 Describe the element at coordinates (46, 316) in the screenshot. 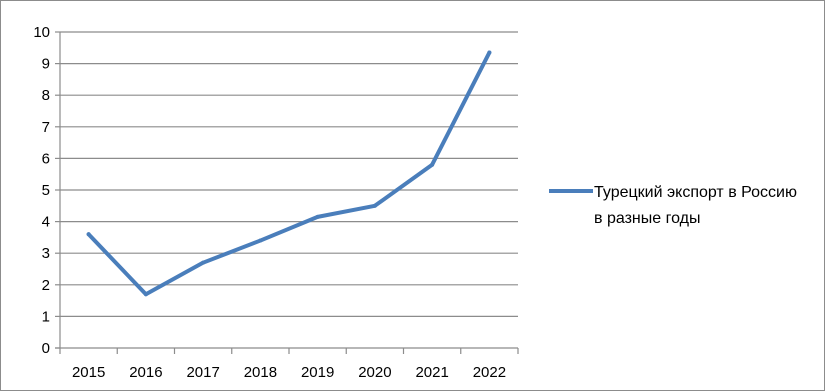

I see `y-tick-label-1: 1` at that location.